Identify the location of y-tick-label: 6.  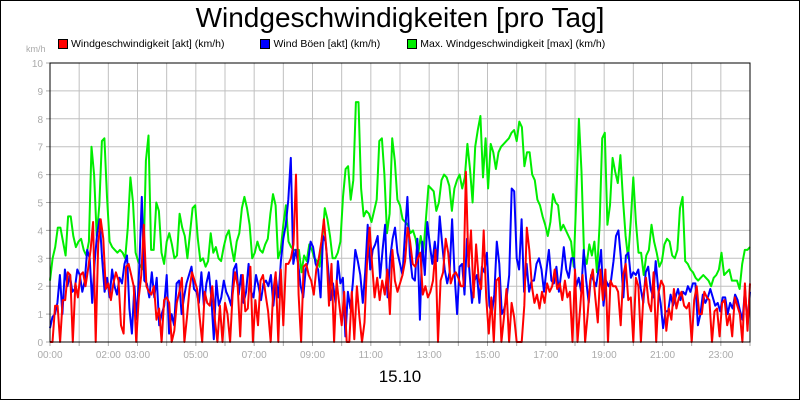
(40, 176).